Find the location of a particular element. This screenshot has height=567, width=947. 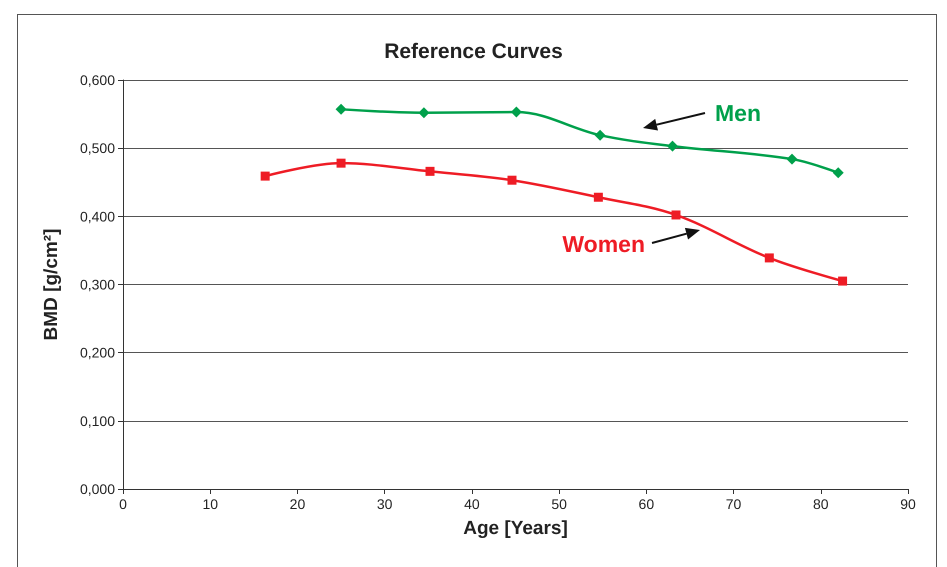

x-tick-label: 30 is located at coordinates (384, 504).